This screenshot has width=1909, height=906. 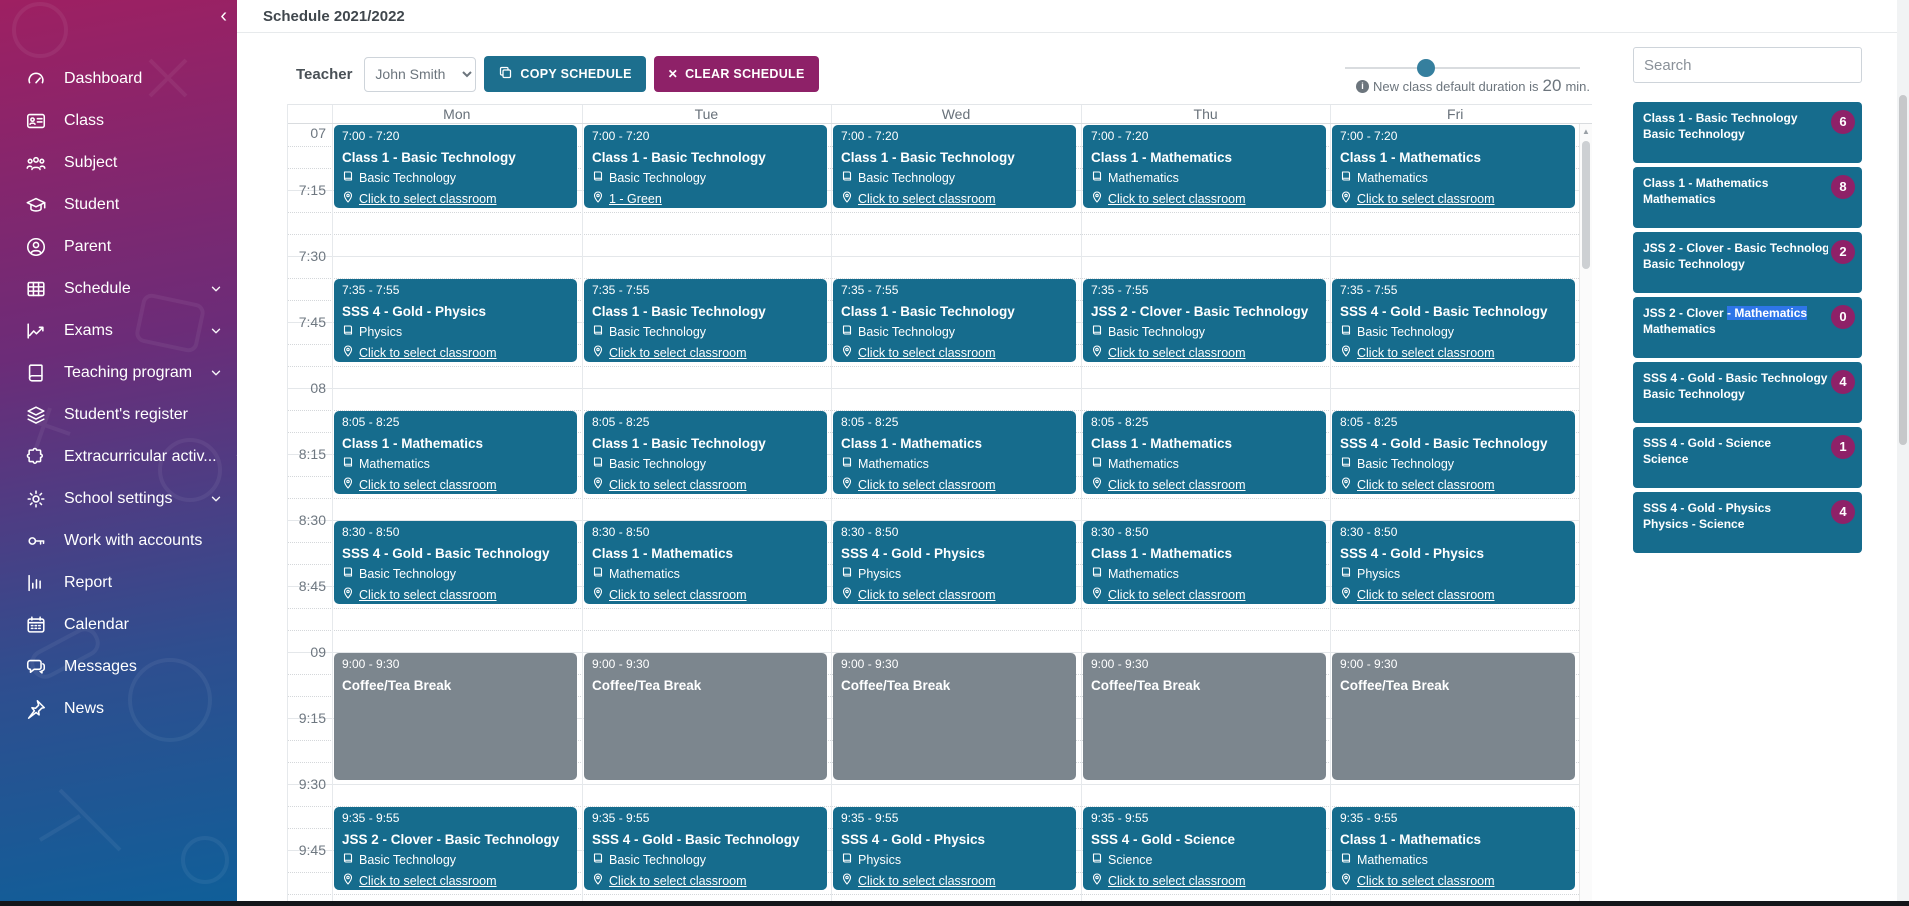 I want to click on class-card-subject: Basic Technology, so click(x=1694, y=394).